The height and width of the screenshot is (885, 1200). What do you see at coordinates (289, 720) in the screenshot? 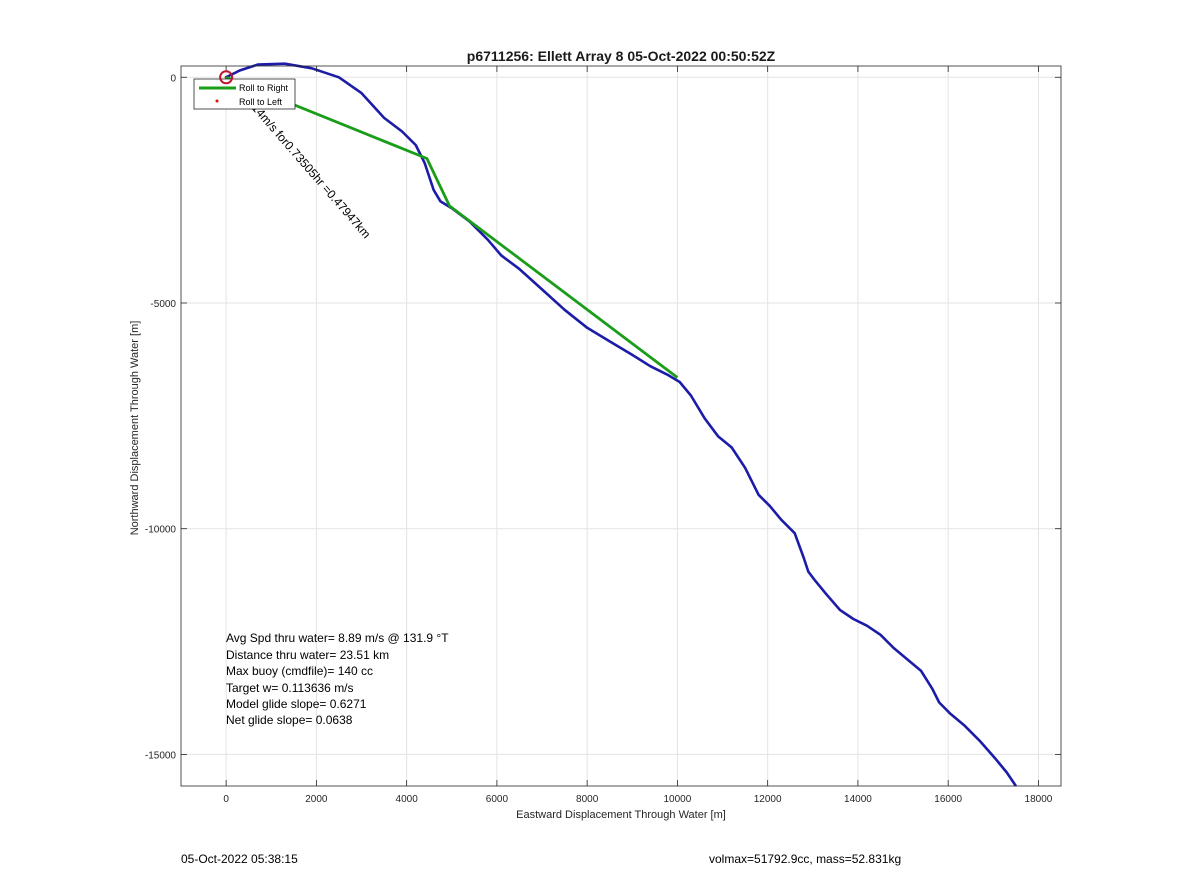
I see `stat-net-glide: Net glide slope= 0.0638` at bounding box center [289, 720].